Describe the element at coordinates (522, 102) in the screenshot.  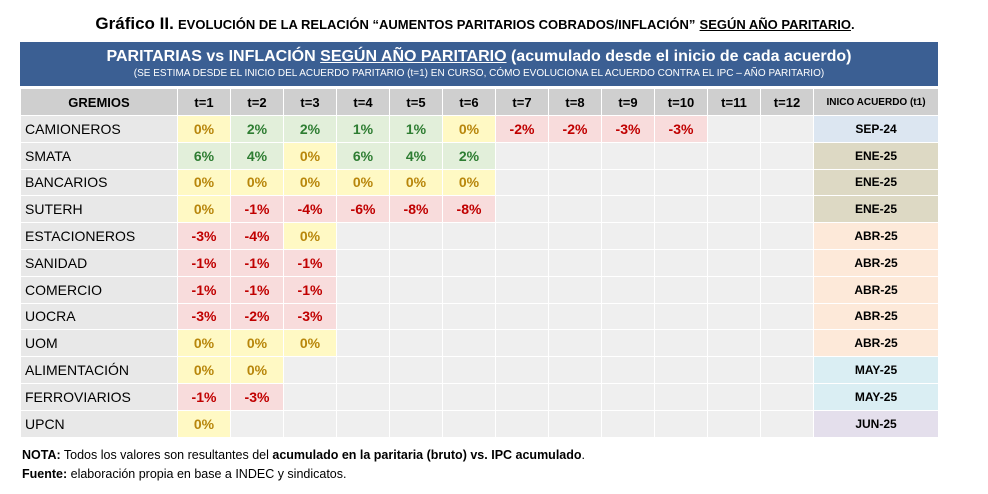
I see `column-header: t=7` at that location.